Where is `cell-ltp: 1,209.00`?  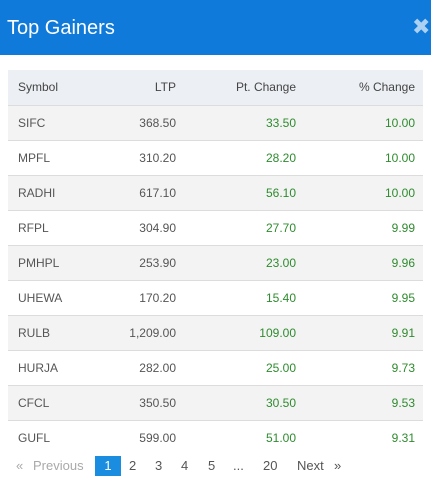 cell-ltp: 1,209.00 is located at coordinates (152, 332).